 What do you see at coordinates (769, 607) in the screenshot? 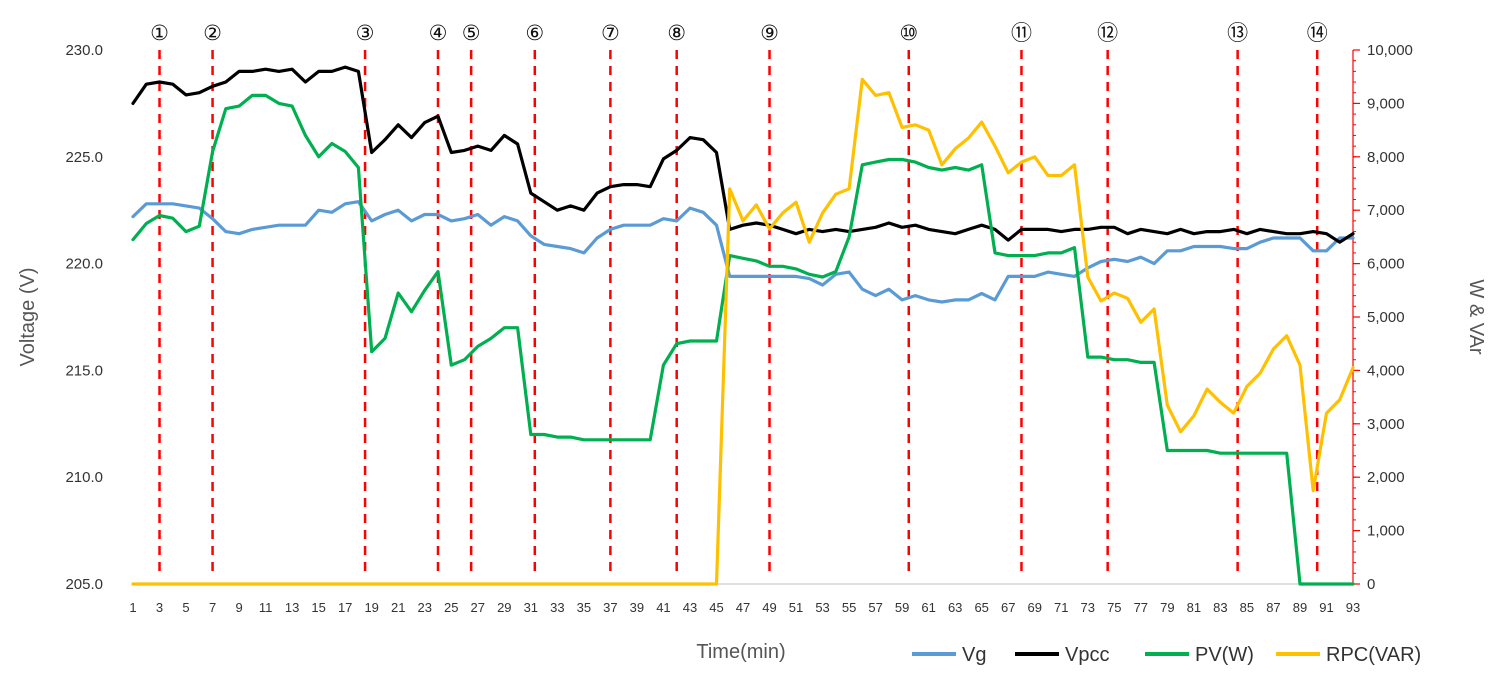
I see `x-tick-label: 49` at bounding box center [769, 607].